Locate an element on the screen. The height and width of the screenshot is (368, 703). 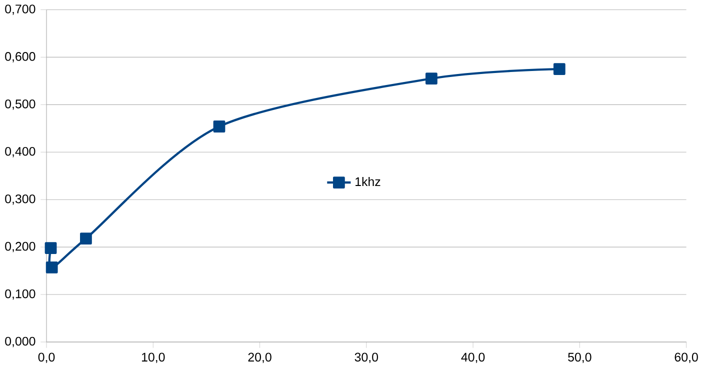
y-tick-label: 0,100 is located at coordinates (20, 295).